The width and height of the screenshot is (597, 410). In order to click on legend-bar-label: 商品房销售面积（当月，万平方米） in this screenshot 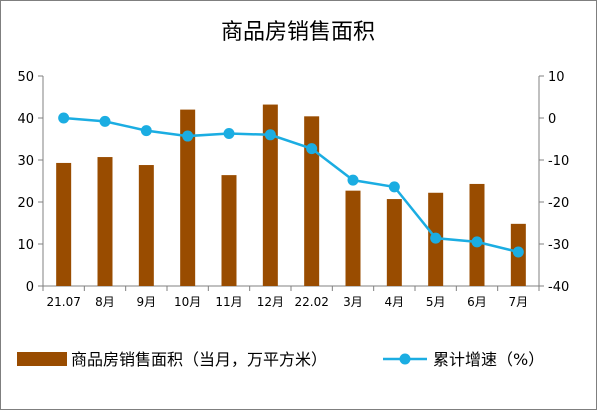, I will do `click(199, 359)`.